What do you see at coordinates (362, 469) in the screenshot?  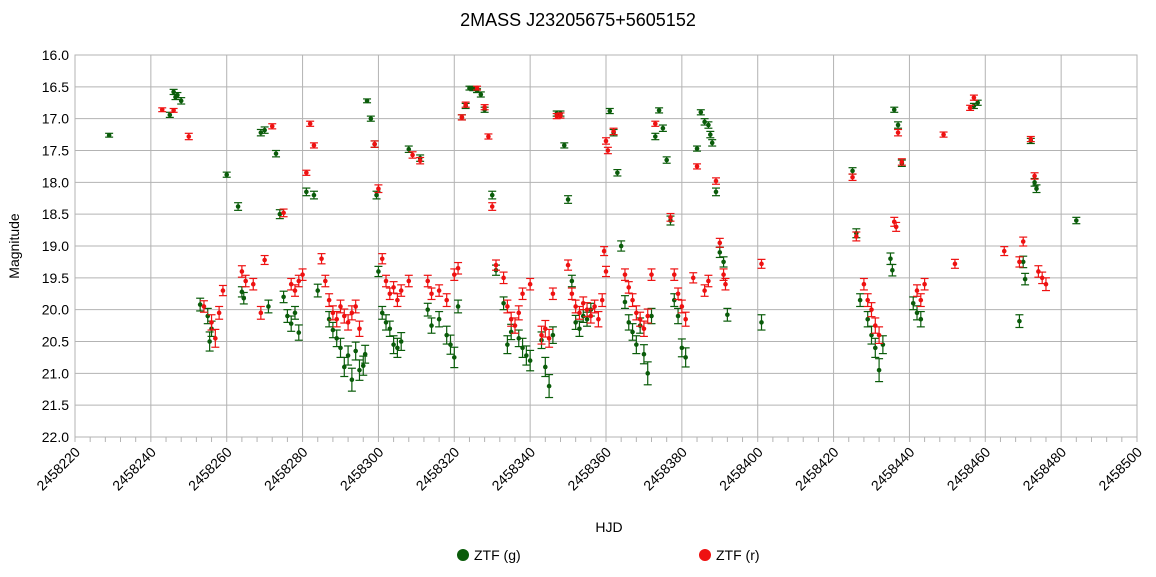 I see `x-tick-label: 2458300` at bounding box center [362, 469].